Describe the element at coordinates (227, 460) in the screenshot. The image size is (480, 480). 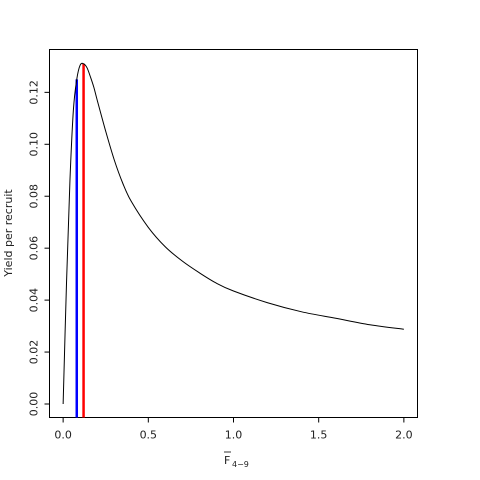
I see `x-axis-title-base: F` at that location.